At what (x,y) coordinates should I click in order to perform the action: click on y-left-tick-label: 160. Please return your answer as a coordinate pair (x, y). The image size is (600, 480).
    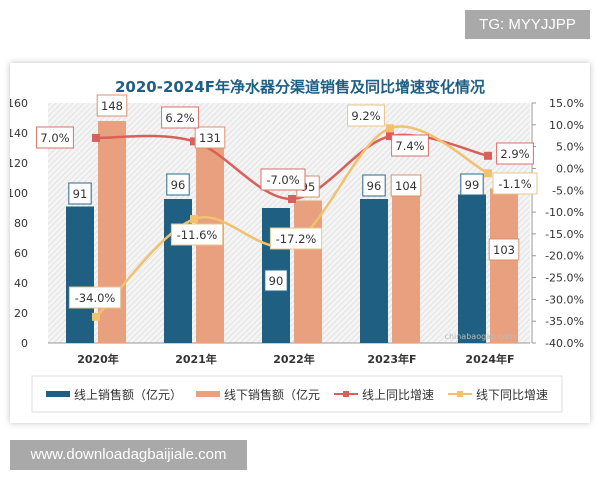
    Looking at the image, I should click on (19, 103).